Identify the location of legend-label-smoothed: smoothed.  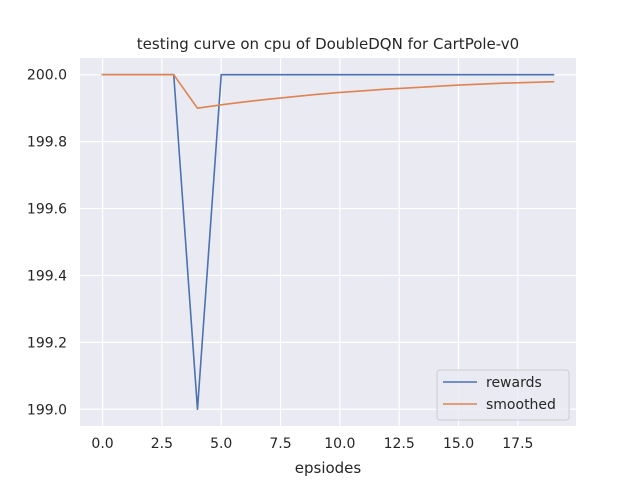
(521, 405).